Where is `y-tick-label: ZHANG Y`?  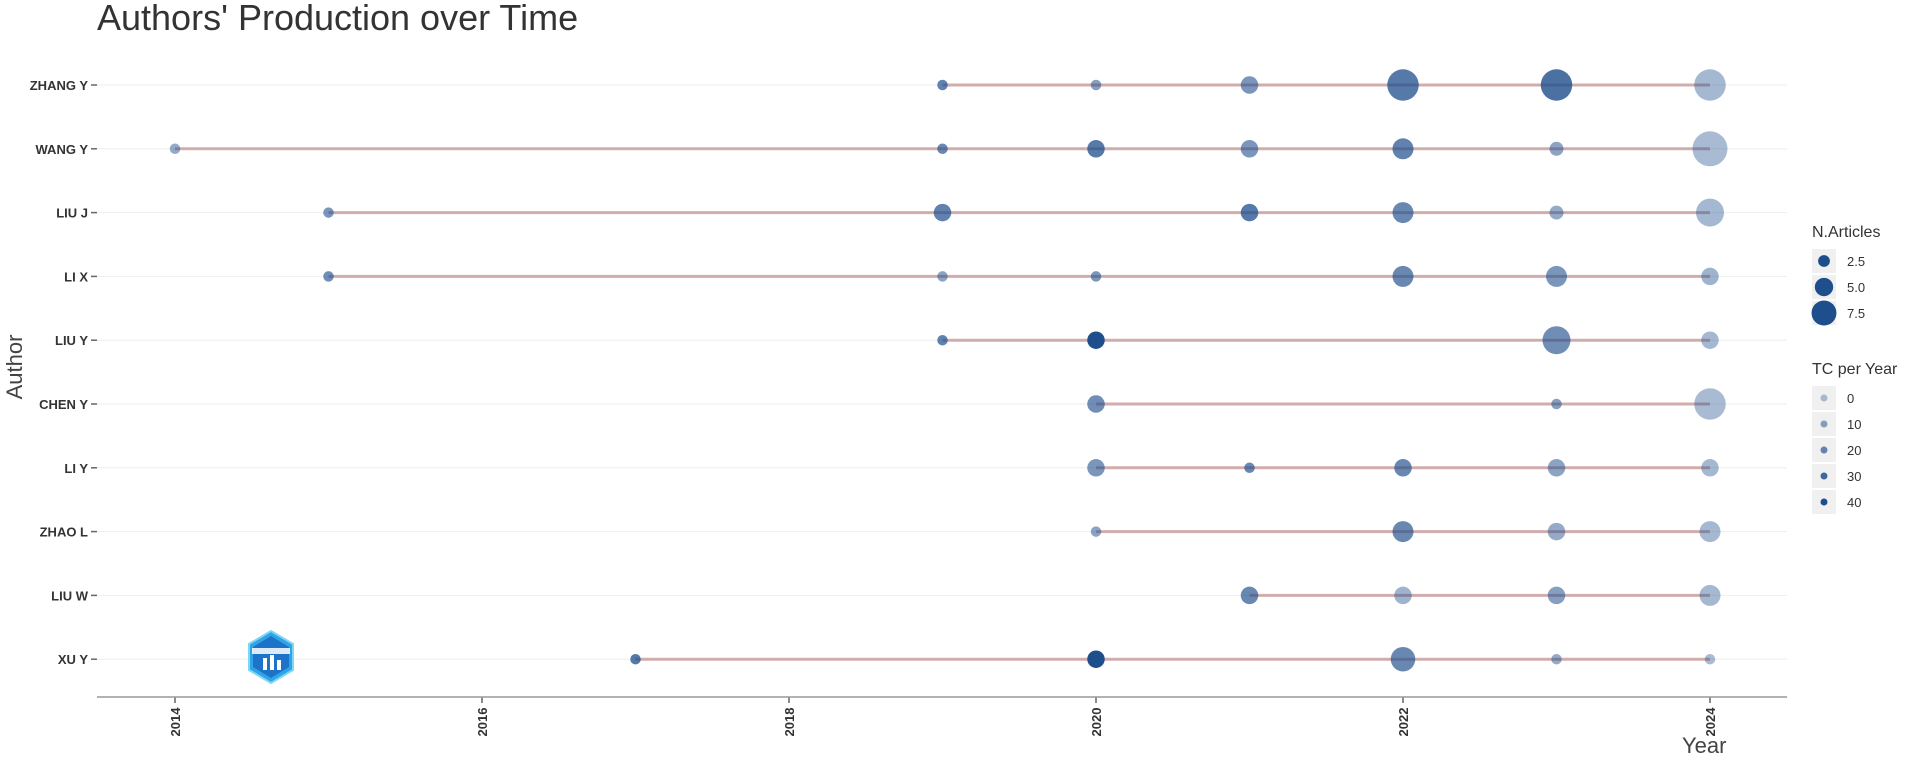
y-tick-label: ZHANG Y is located at coordinates (59, 85).